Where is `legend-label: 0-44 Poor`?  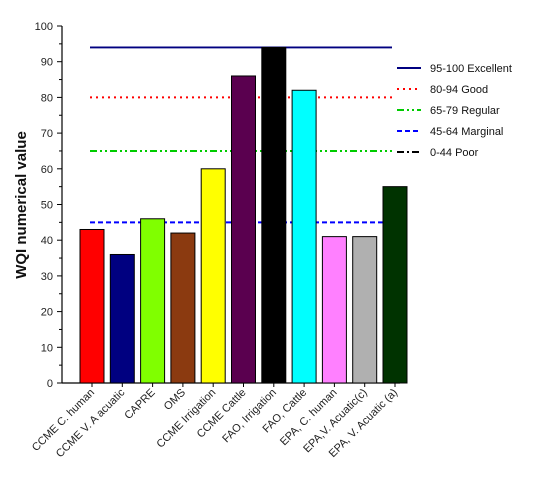
legend-label: 0-44 Poor is located at coordinates (454, 153).